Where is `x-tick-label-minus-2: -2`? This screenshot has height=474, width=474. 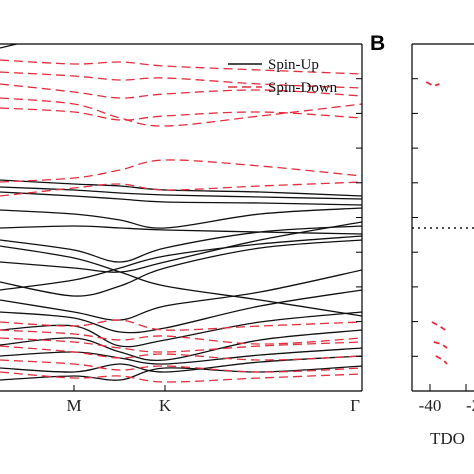 x-tick-label-minus-2: -2 is located at coordinates (470, 405).